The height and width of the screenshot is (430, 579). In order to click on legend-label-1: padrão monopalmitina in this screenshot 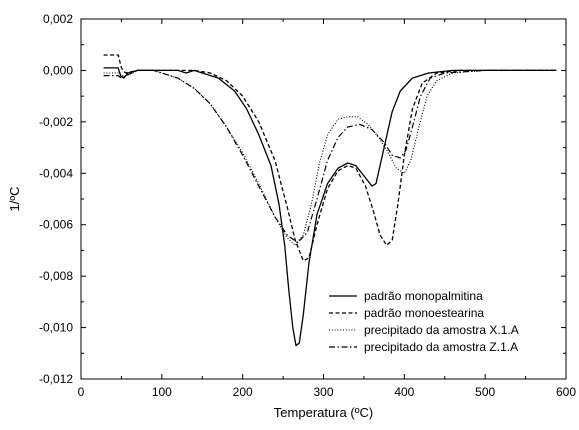, I will do `click(423, 296)`.